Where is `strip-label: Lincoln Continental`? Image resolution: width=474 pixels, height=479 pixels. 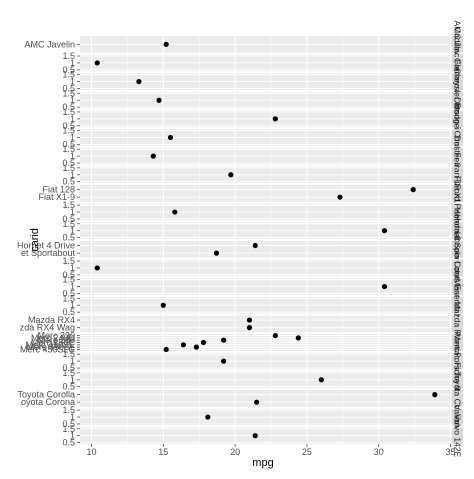
strip-label: Lincoln Continental is located at coordinates (458, 268).